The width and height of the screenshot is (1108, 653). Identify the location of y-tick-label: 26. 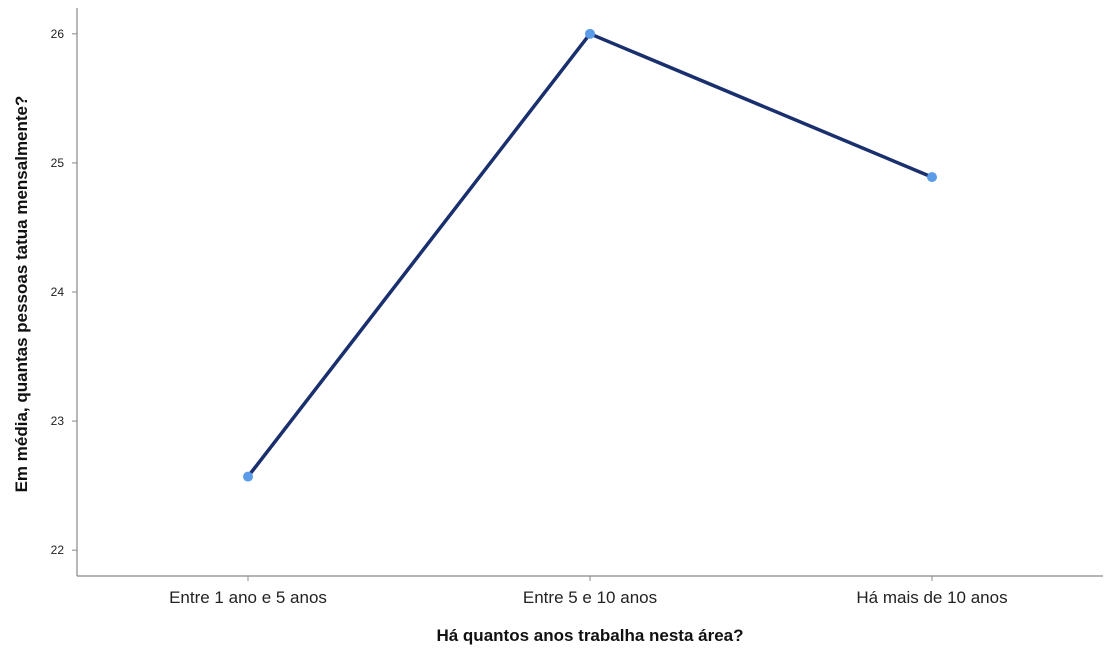
(58, 34).